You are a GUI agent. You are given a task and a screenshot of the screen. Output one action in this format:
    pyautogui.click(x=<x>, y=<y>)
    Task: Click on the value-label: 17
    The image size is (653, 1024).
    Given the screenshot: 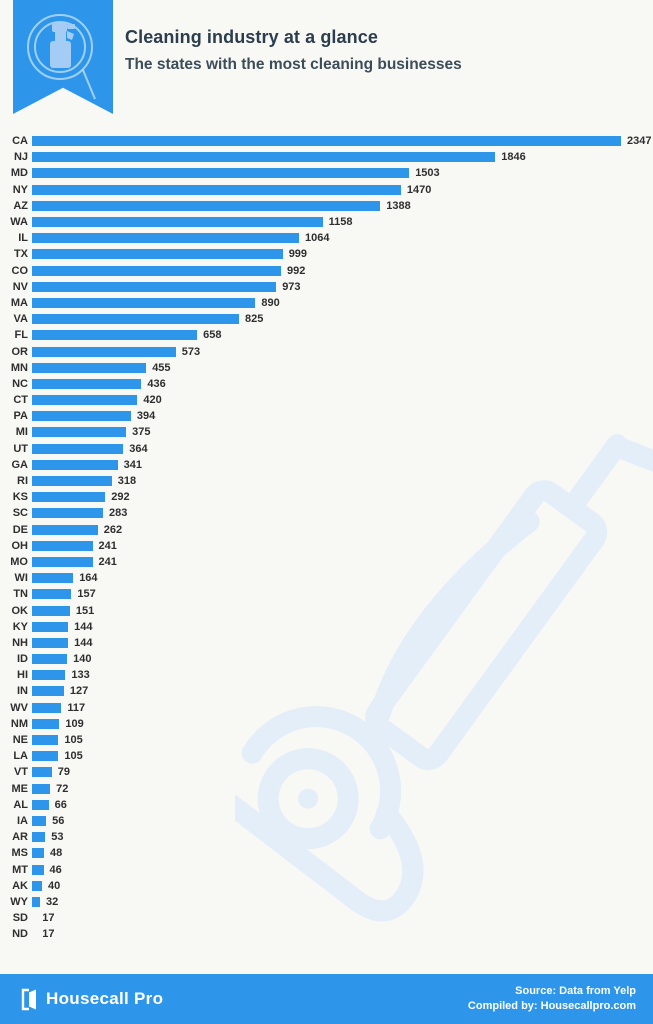 What is the action you would take?
    pyautogui.click(x=48, y=934)
    